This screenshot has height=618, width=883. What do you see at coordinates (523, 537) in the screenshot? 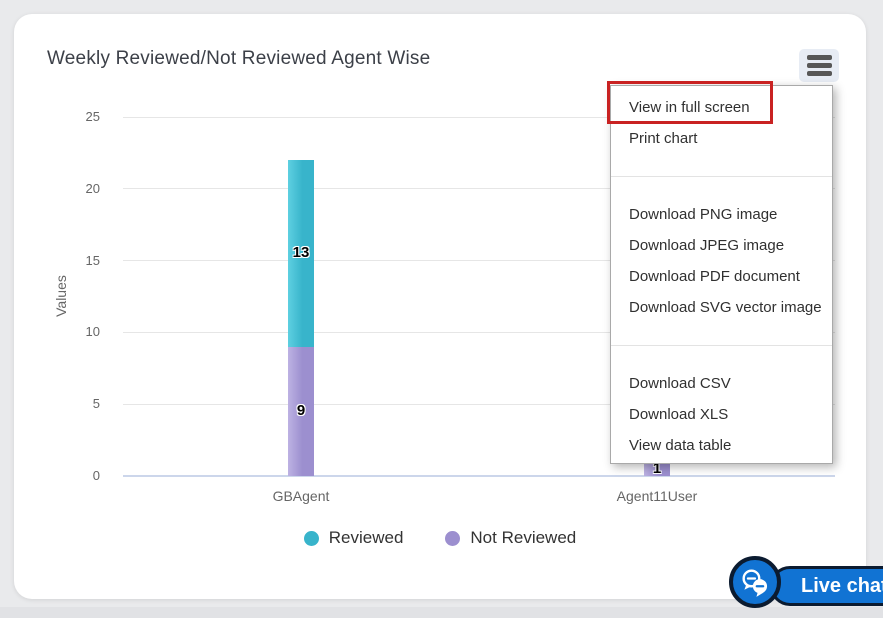
I see `legend-label: Not Reviewed` at bounding box center [523, 537].